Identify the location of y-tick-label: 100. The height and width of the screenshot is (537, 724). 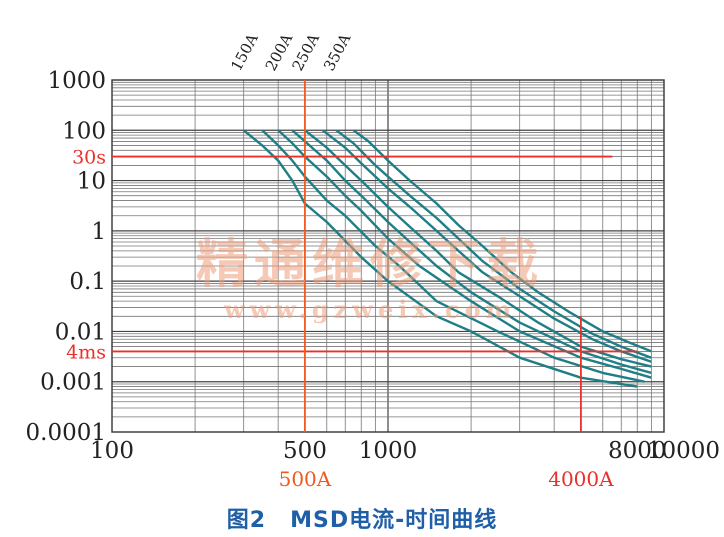
(84, 131).